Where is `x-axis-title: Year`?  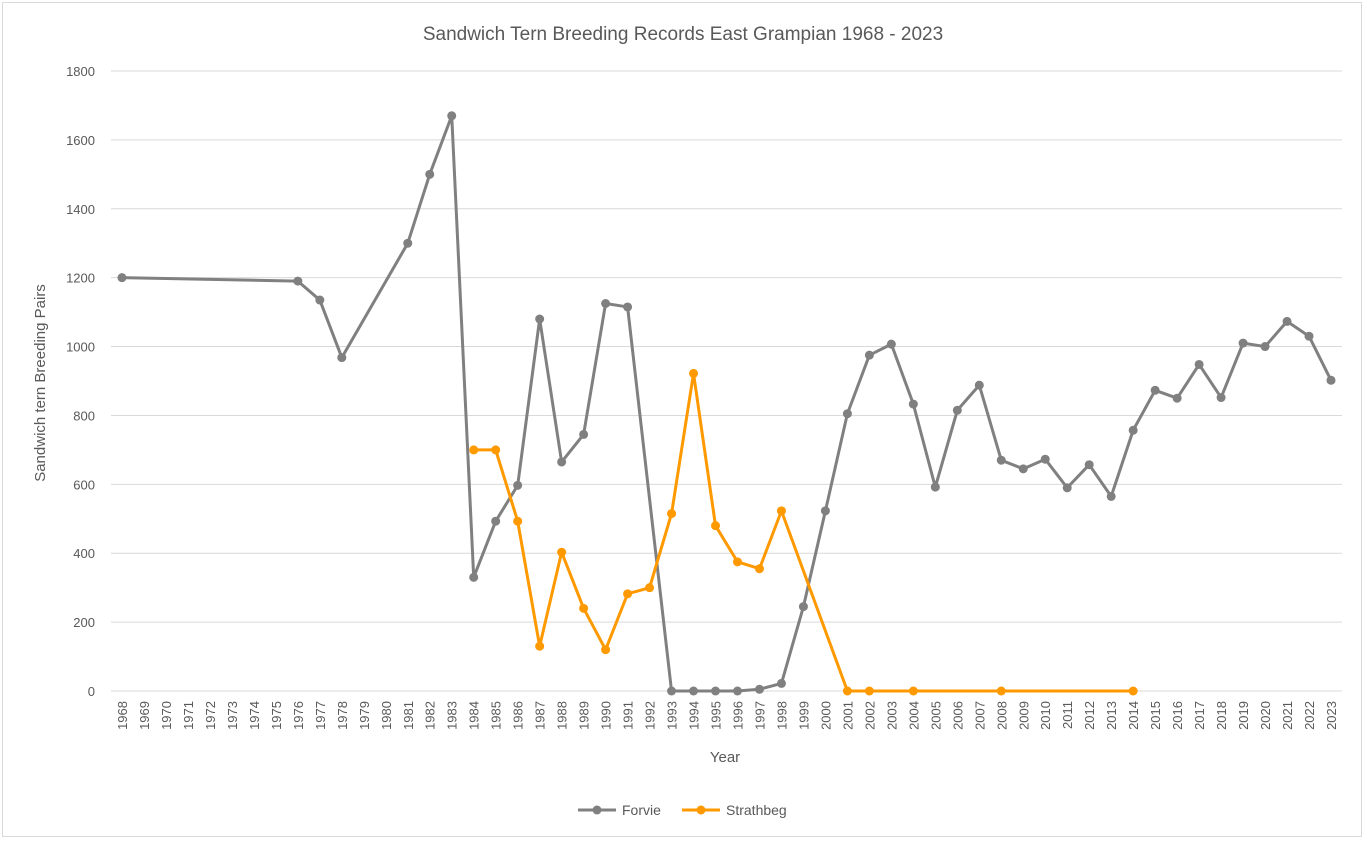
x-axis-title: Year is located at coordinates (725, 757).